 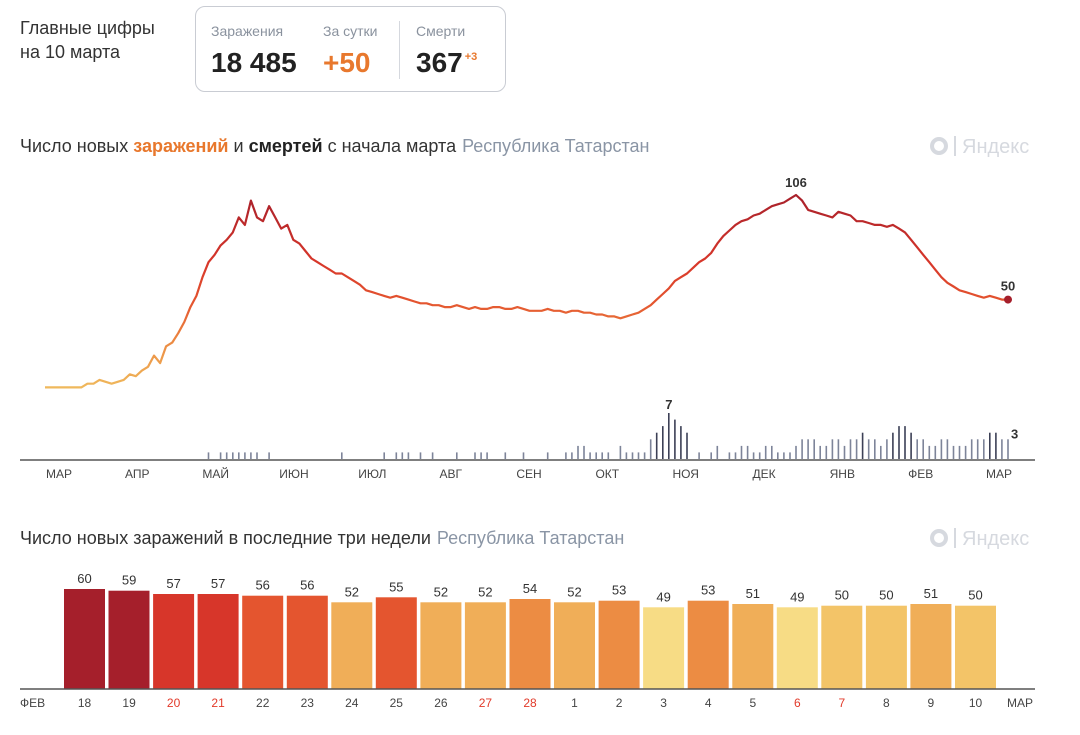 What do you see at coordinates (529, 473) in the screenshot?
I see `chart1-x-ticks: МАР АПР МАЙ ИЮН ИЮЛ АВГ СЕН ОКТ НОЯ ДЕК ЯНВ ФЕВ МАР` at bounding box center [529, 473].